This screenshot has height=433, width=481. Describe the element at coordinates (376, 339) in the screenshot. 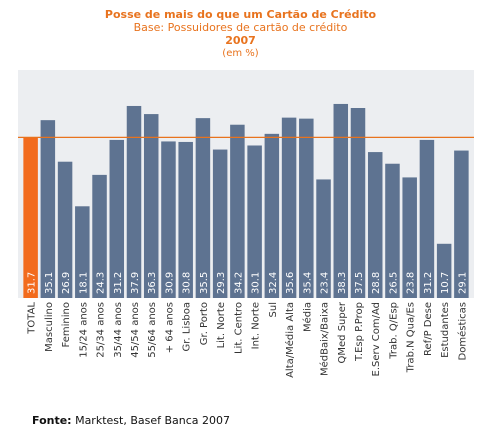

I see `category-label: E.Serv Com/Ad` at that location.